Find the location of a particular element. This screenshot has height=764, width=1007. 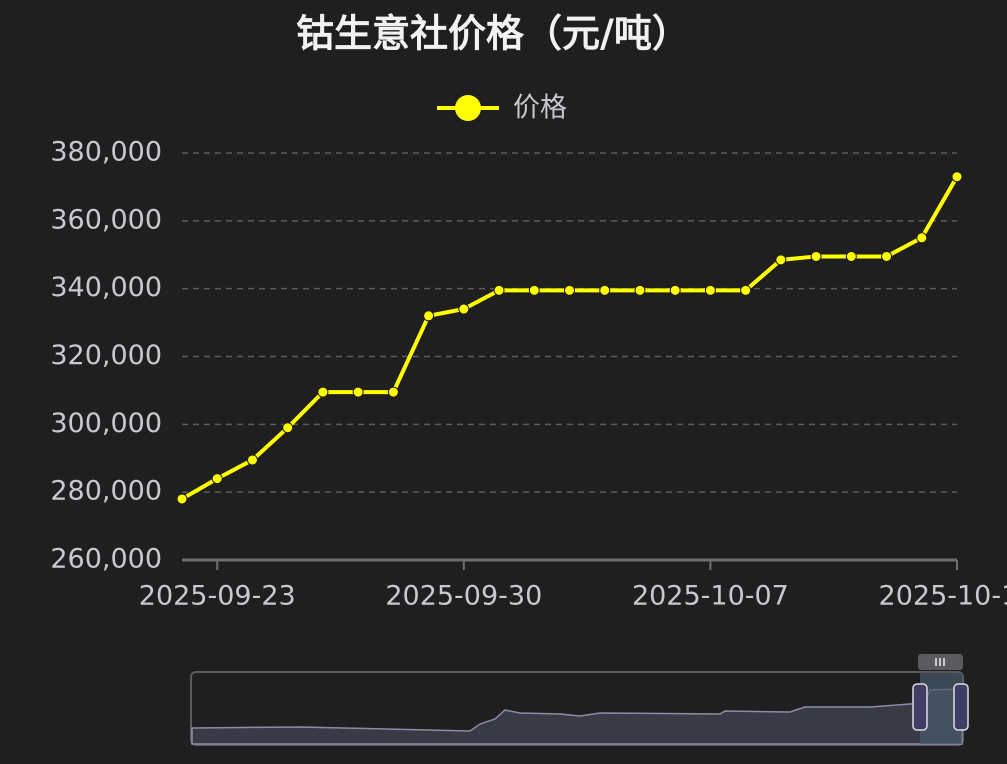

x-tick-label: 2025-09-30 is located at coordinates (463, 596).